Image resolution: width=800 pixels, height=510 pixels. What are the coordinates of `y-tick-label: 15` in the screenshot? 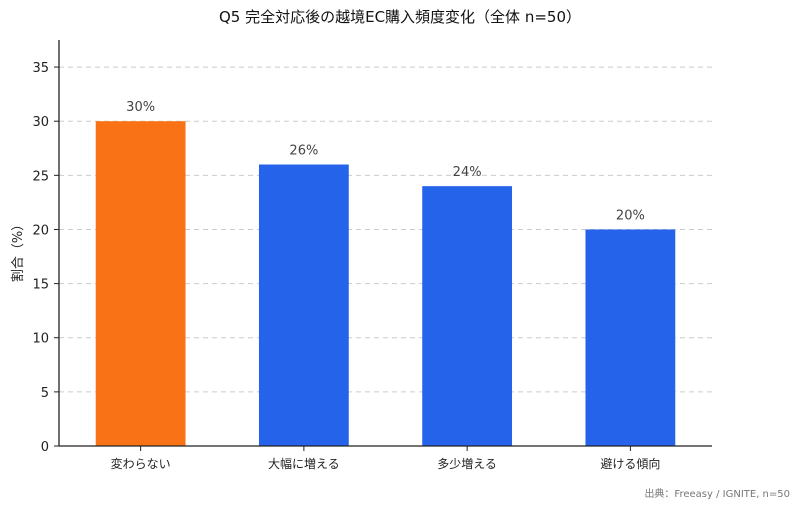 It's located at (40, 285).